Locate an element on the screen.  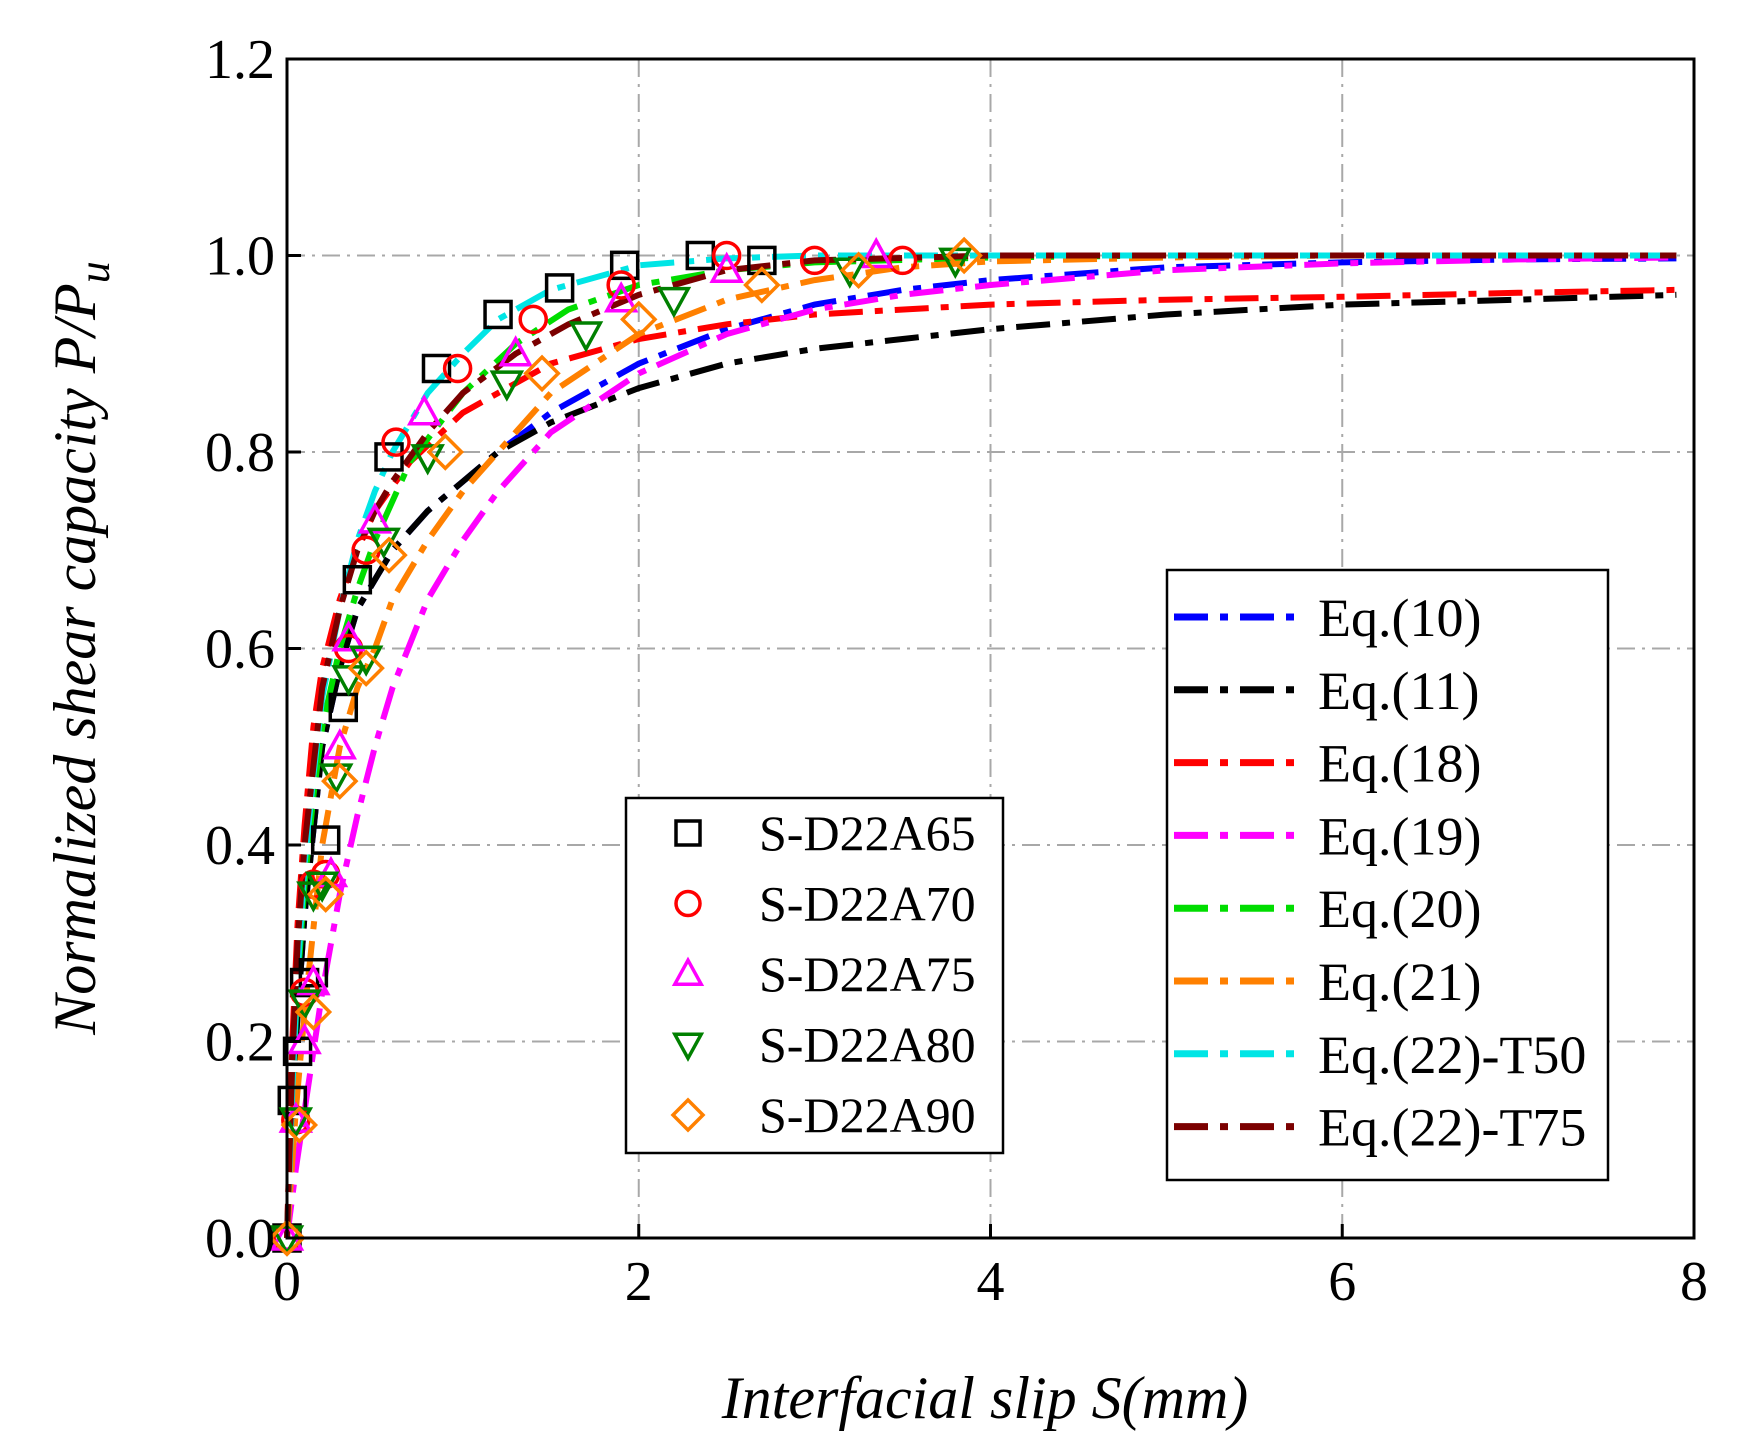
y-axis-title: Normalized shear capacity P/Pu is located at coordinates (80, 648).